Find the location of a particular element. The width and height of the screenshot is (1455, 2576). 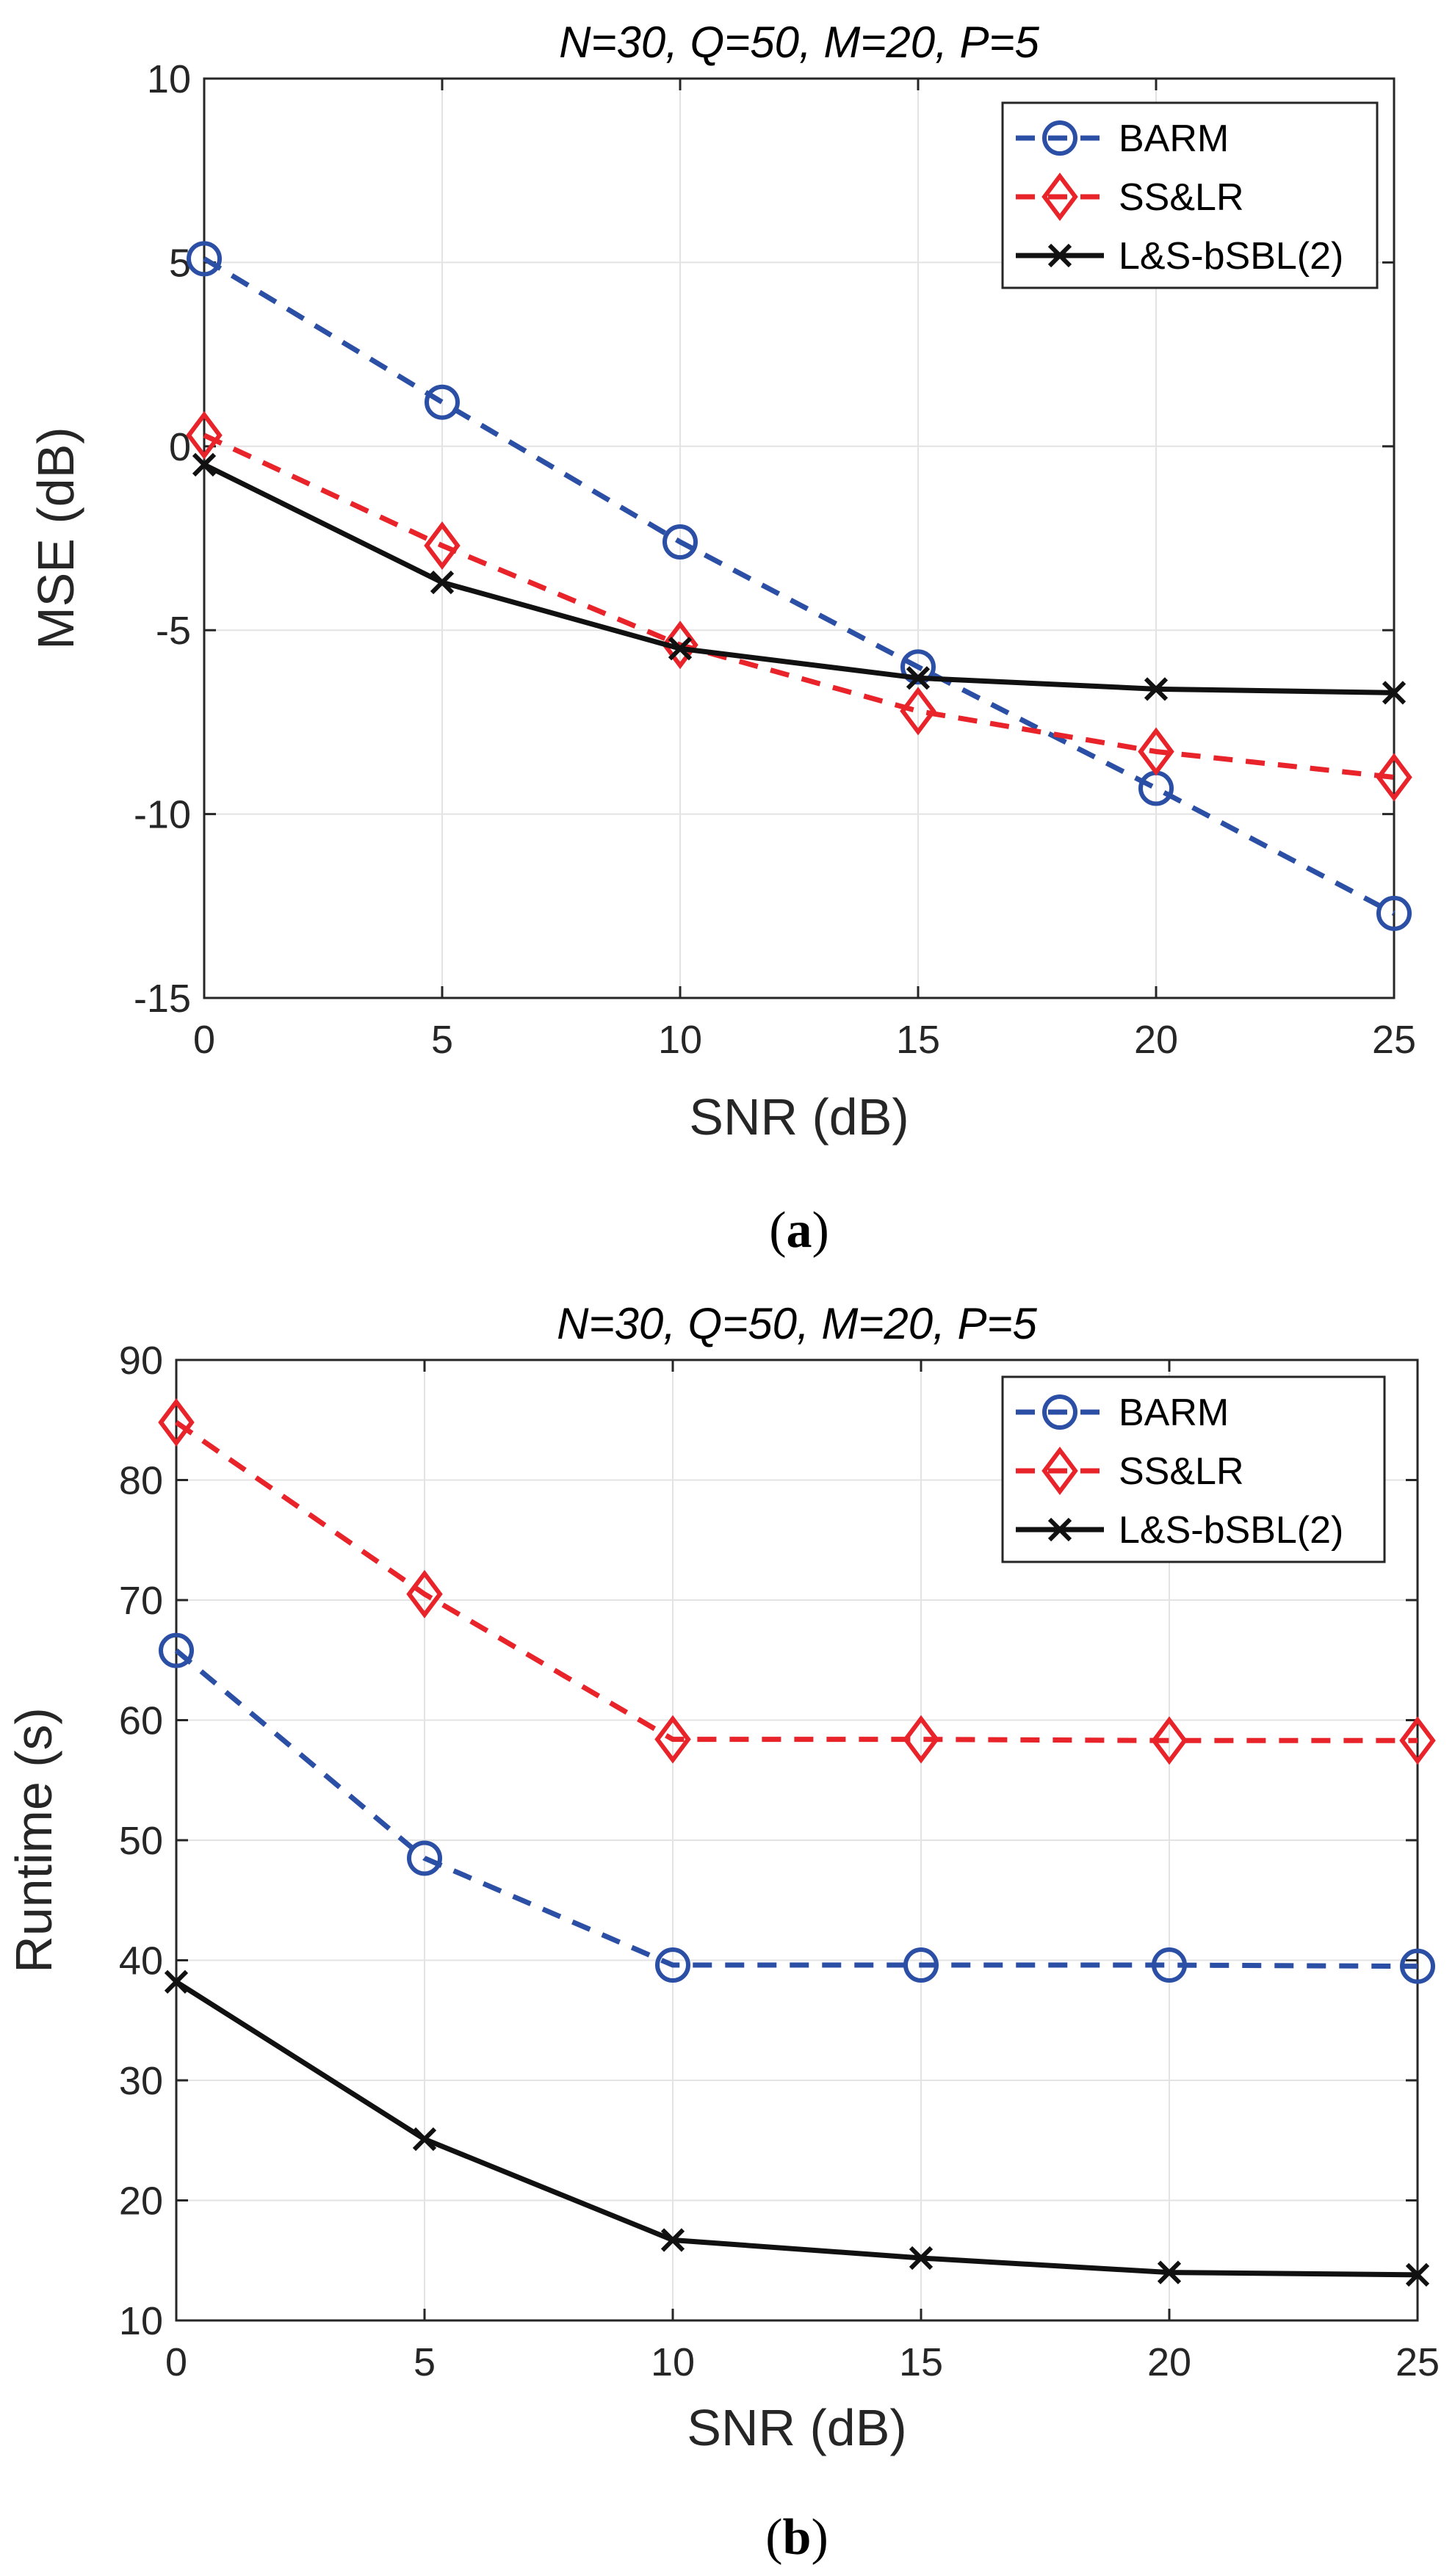

y-tick-label: 0 is located at coordinates (180, 447).